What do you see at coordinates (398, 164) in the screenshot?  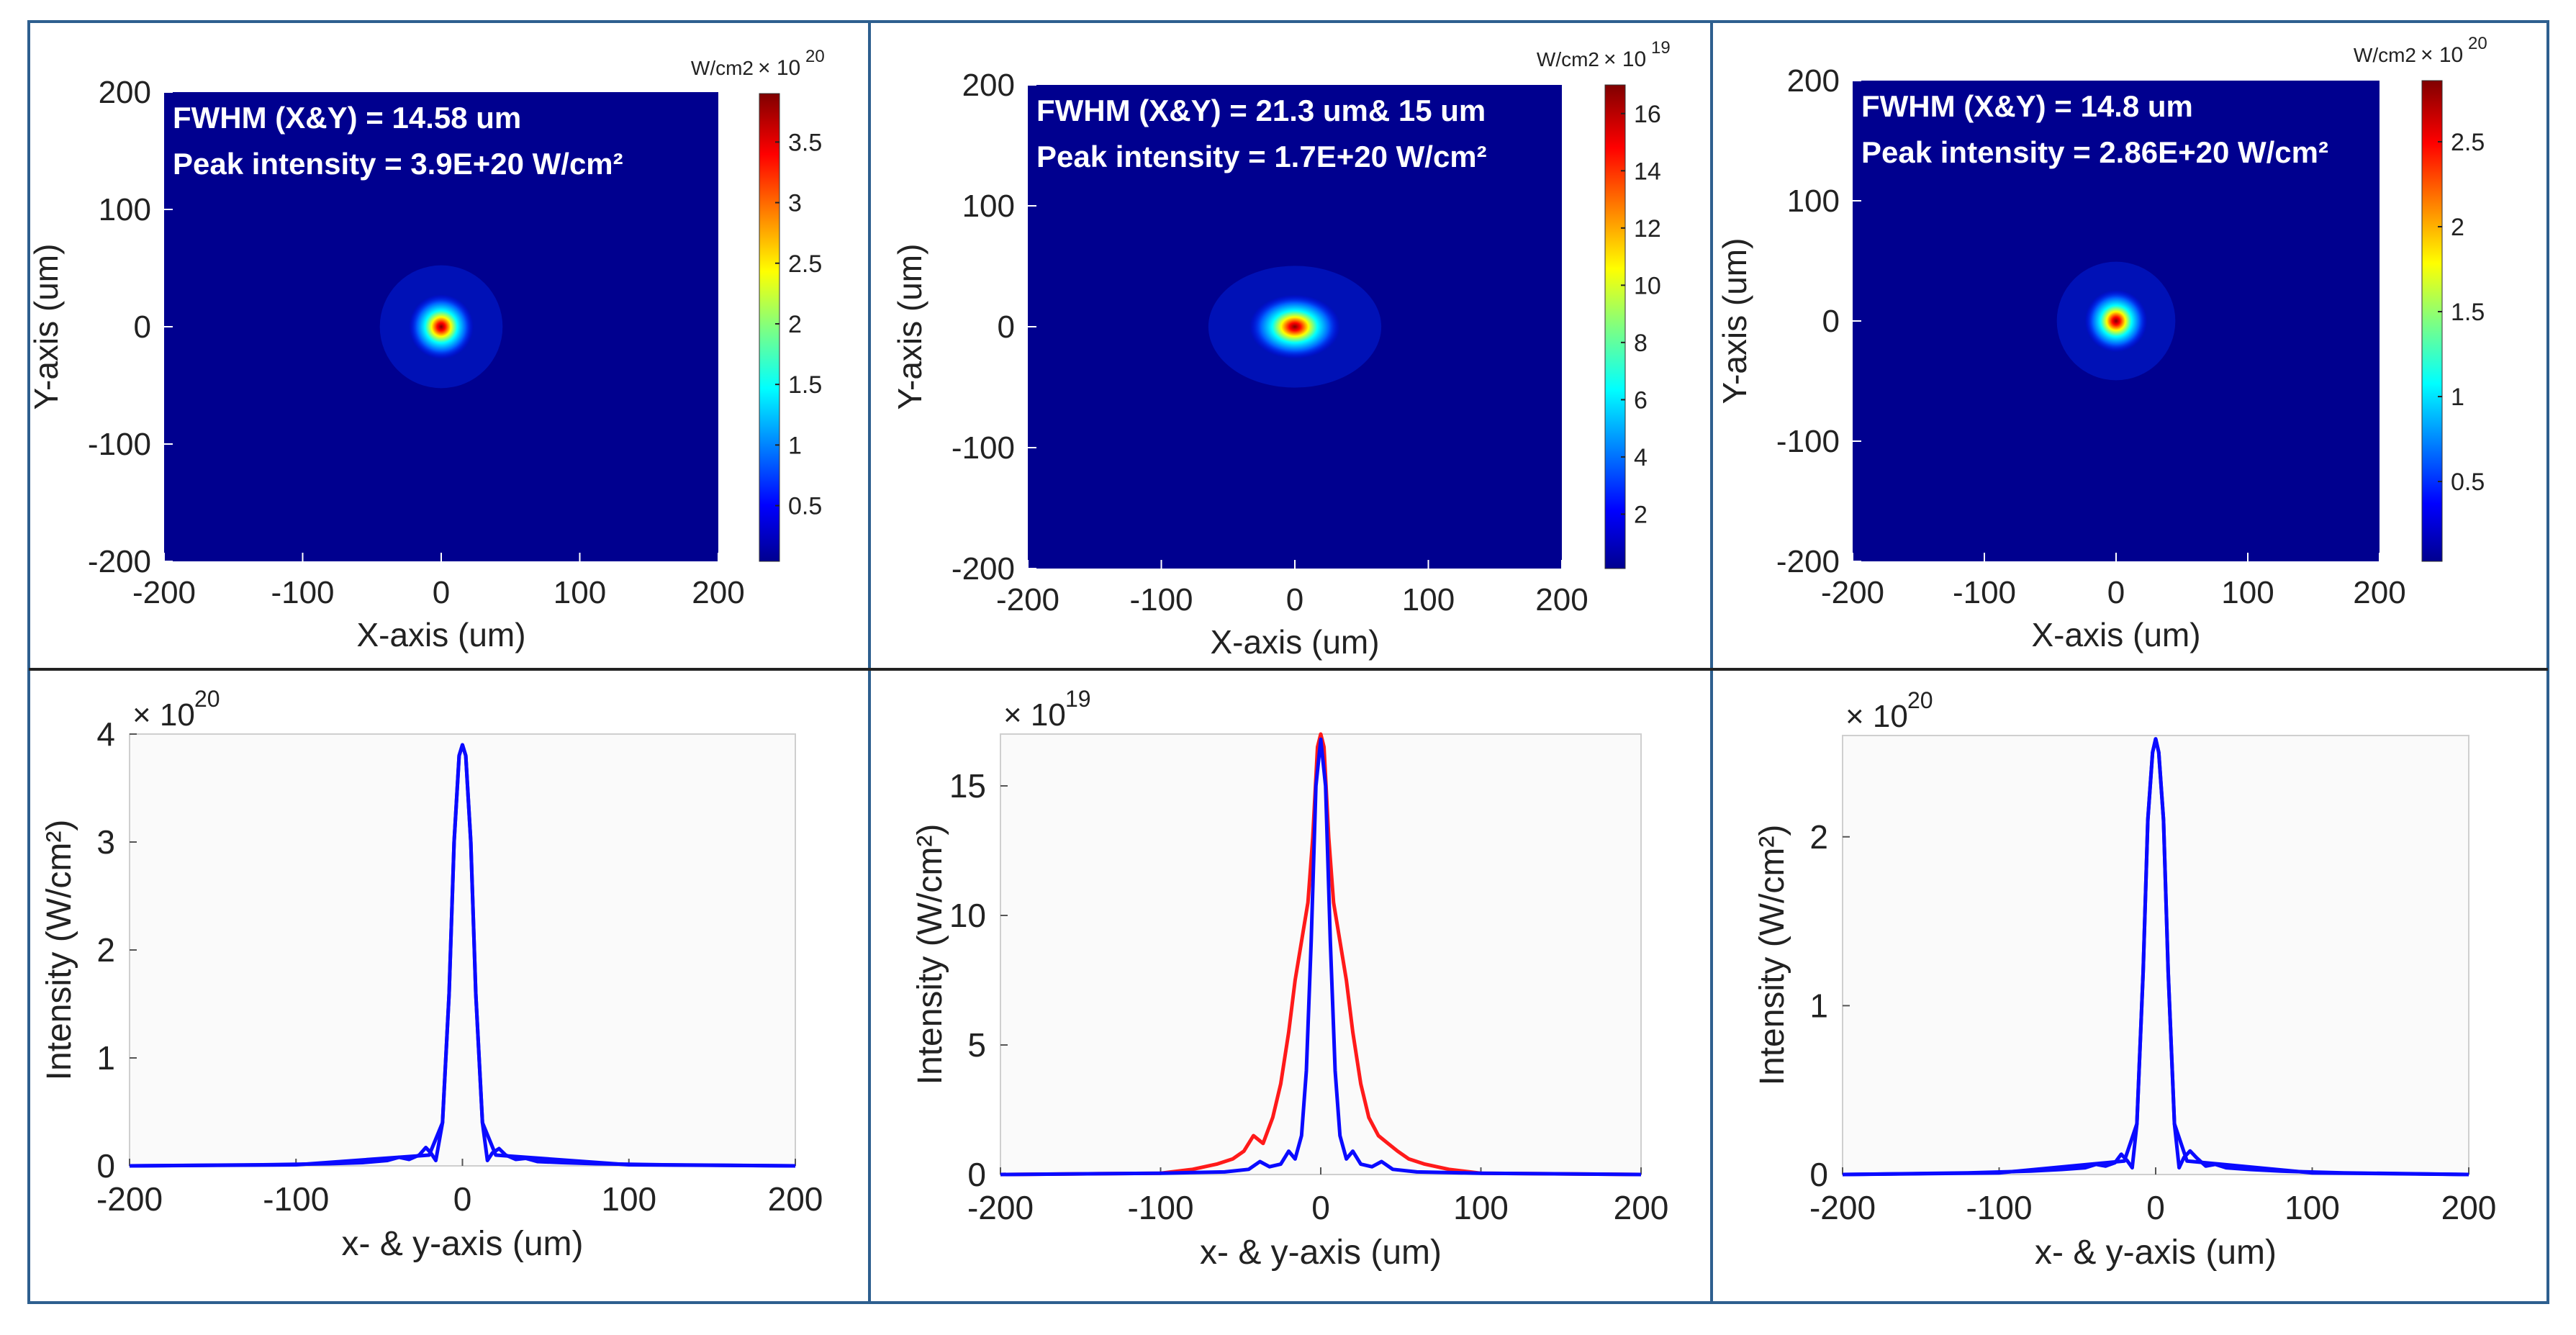 I see `annotation-text: Peak intensity = 3.9E+20 W/cm²` at bounding box center [398, 164].